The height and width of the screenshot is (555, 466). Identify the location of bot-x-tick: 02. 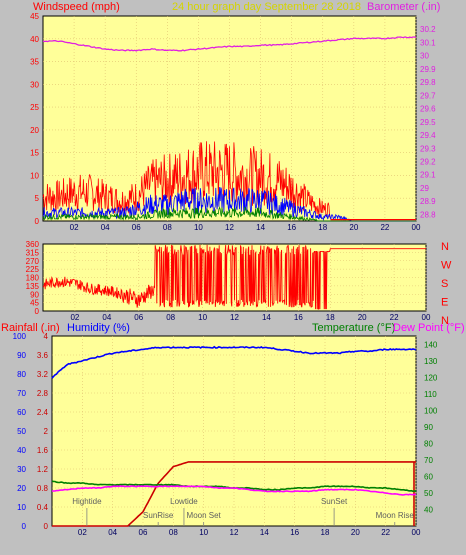
(82, 532).